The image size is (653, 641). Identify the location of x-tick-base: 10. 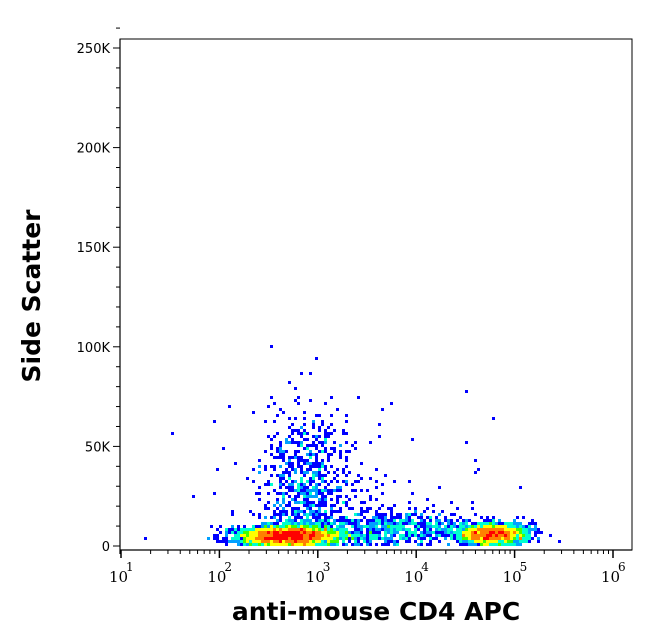
(610, 577).